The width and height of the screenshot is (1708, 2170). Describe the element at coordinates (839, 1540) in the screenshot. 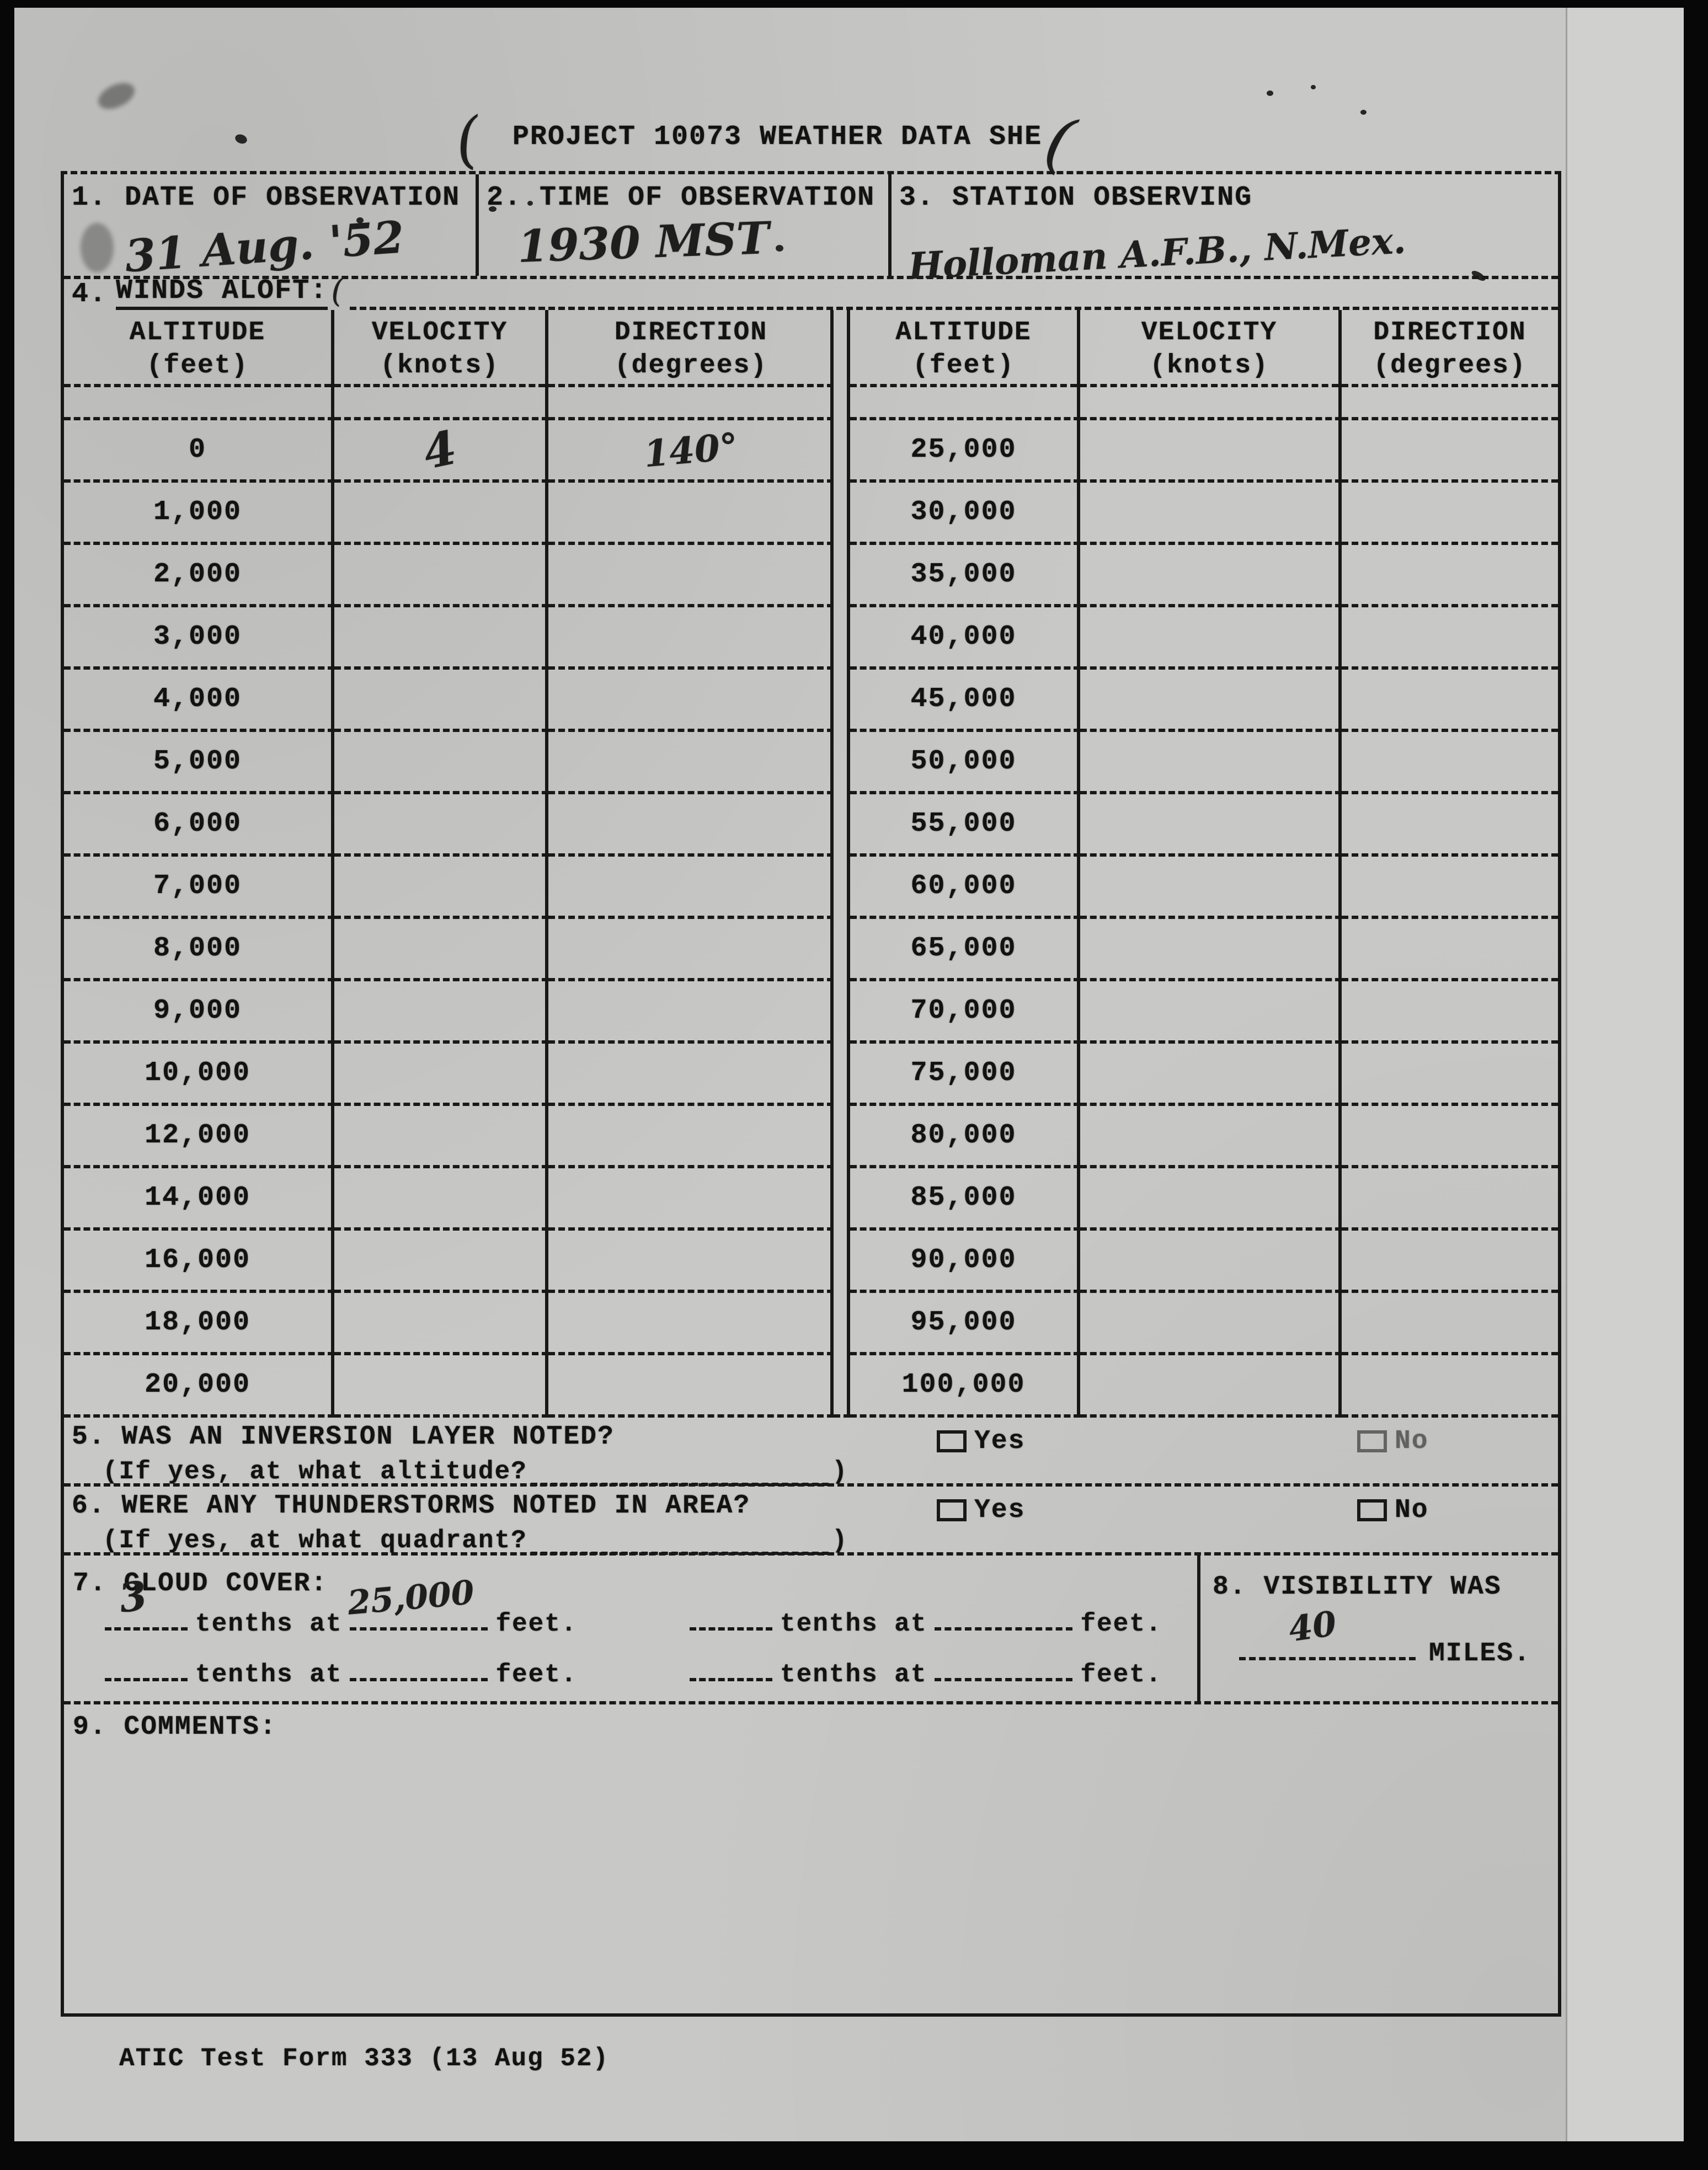

I see `question6-close-paren: )` at that location.